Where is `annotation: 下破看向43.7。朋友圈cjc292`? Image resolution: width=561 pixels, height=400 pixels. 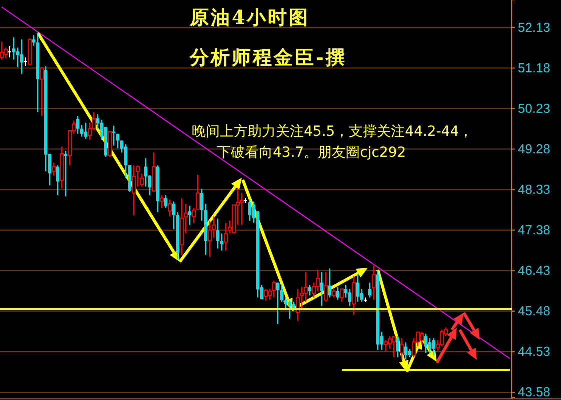 annotation: 下破看向43.7。朋友圈cjc292 is located at coordinates (311, 153).